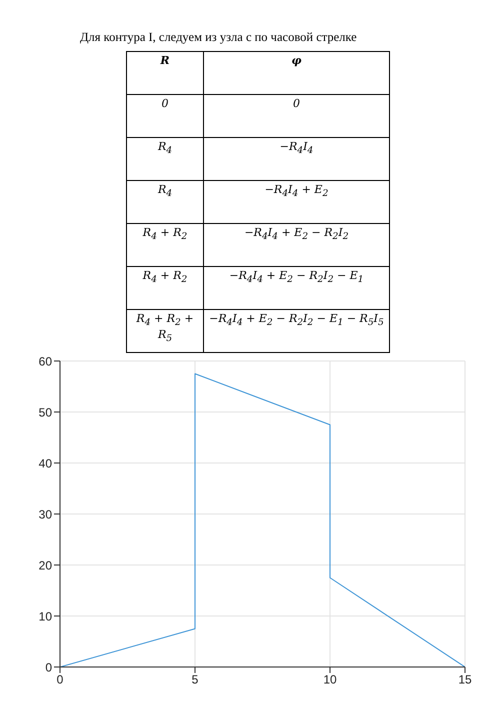 This screenshot has width=483, height=725. I want to click on text: −R$_{4}$I$_{4}$, so click(297, 159).